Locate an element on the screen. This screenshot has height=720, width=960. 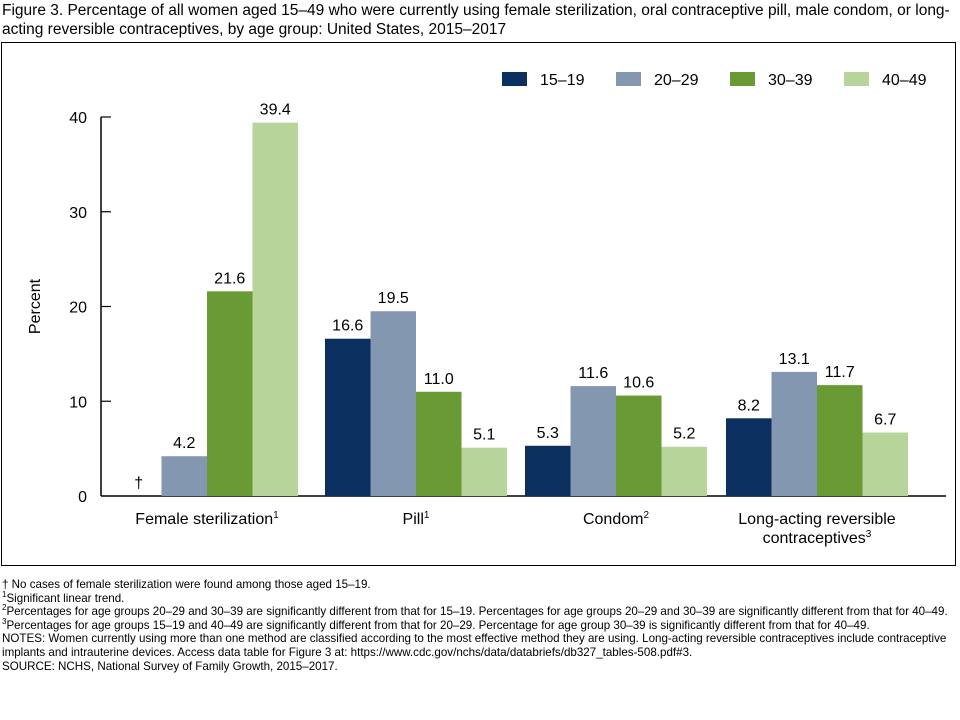
bar-label-3-0: 8.2 is located at coordinates (749, 405).